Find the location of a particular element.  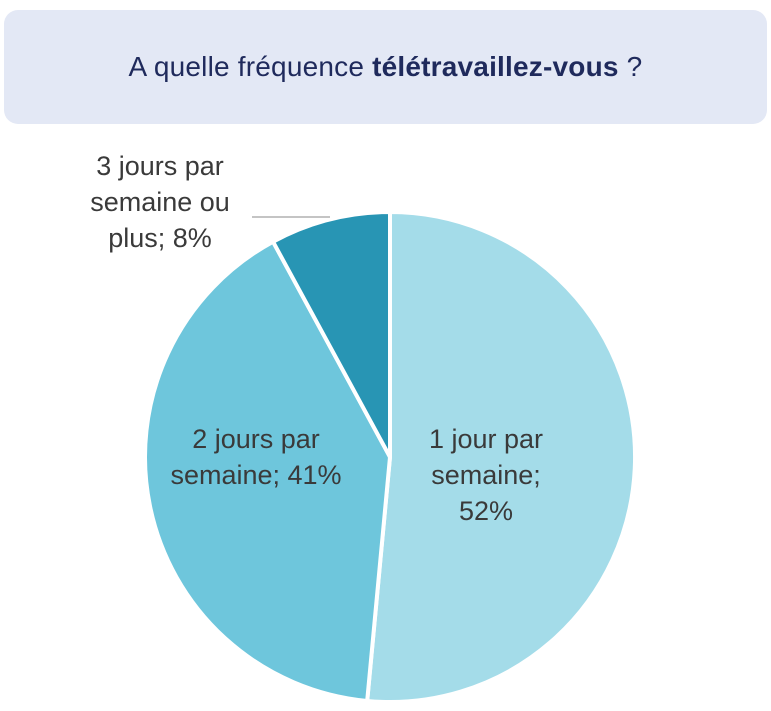

slice-2-jours-label: 2 jours par semaine; 41% is located at coordinates (255, 457).